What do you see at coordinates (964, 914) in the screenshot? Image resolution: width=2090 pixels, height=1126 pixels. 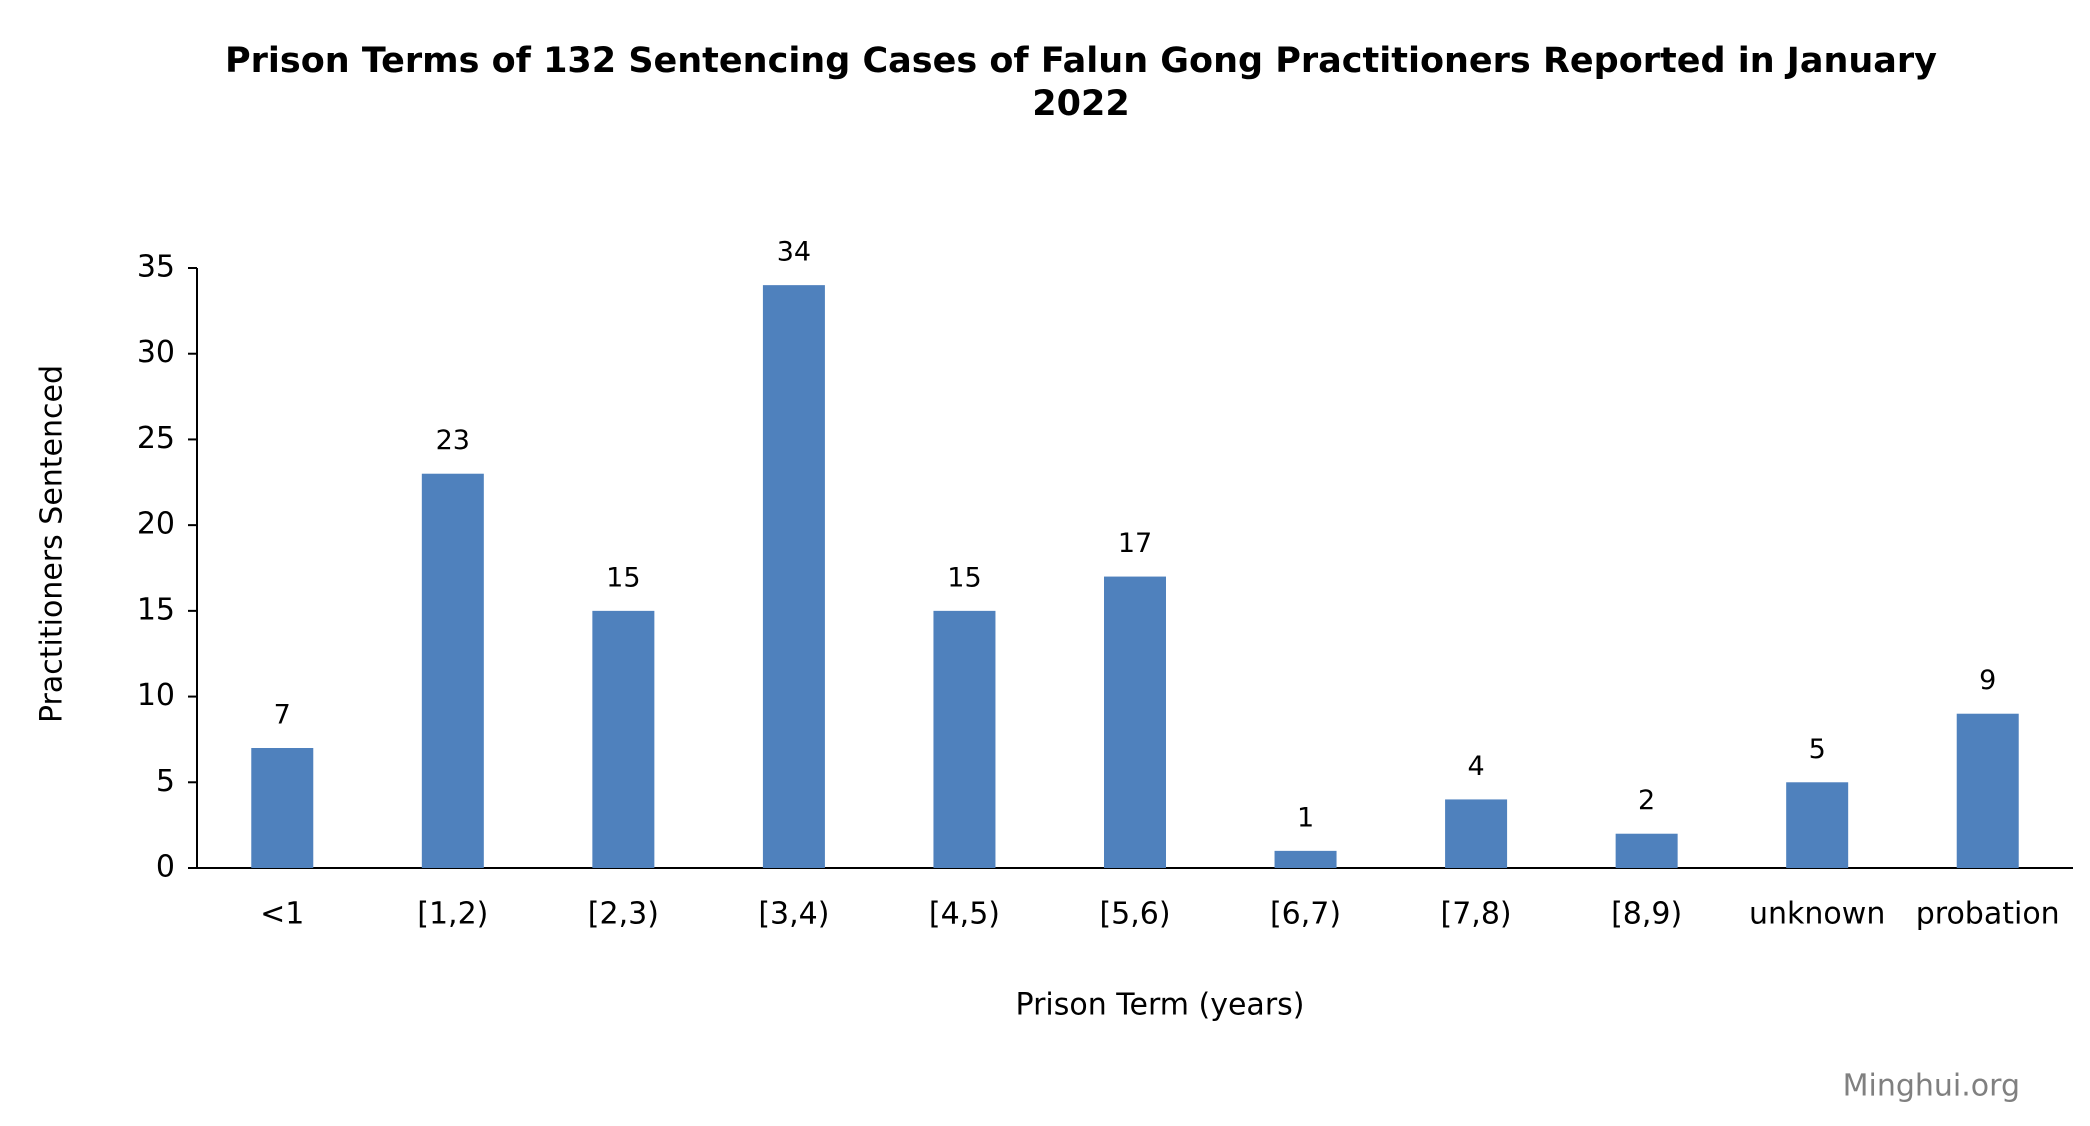 I see `x-tick-label: [4,5)` at bounding box center [964, 914].